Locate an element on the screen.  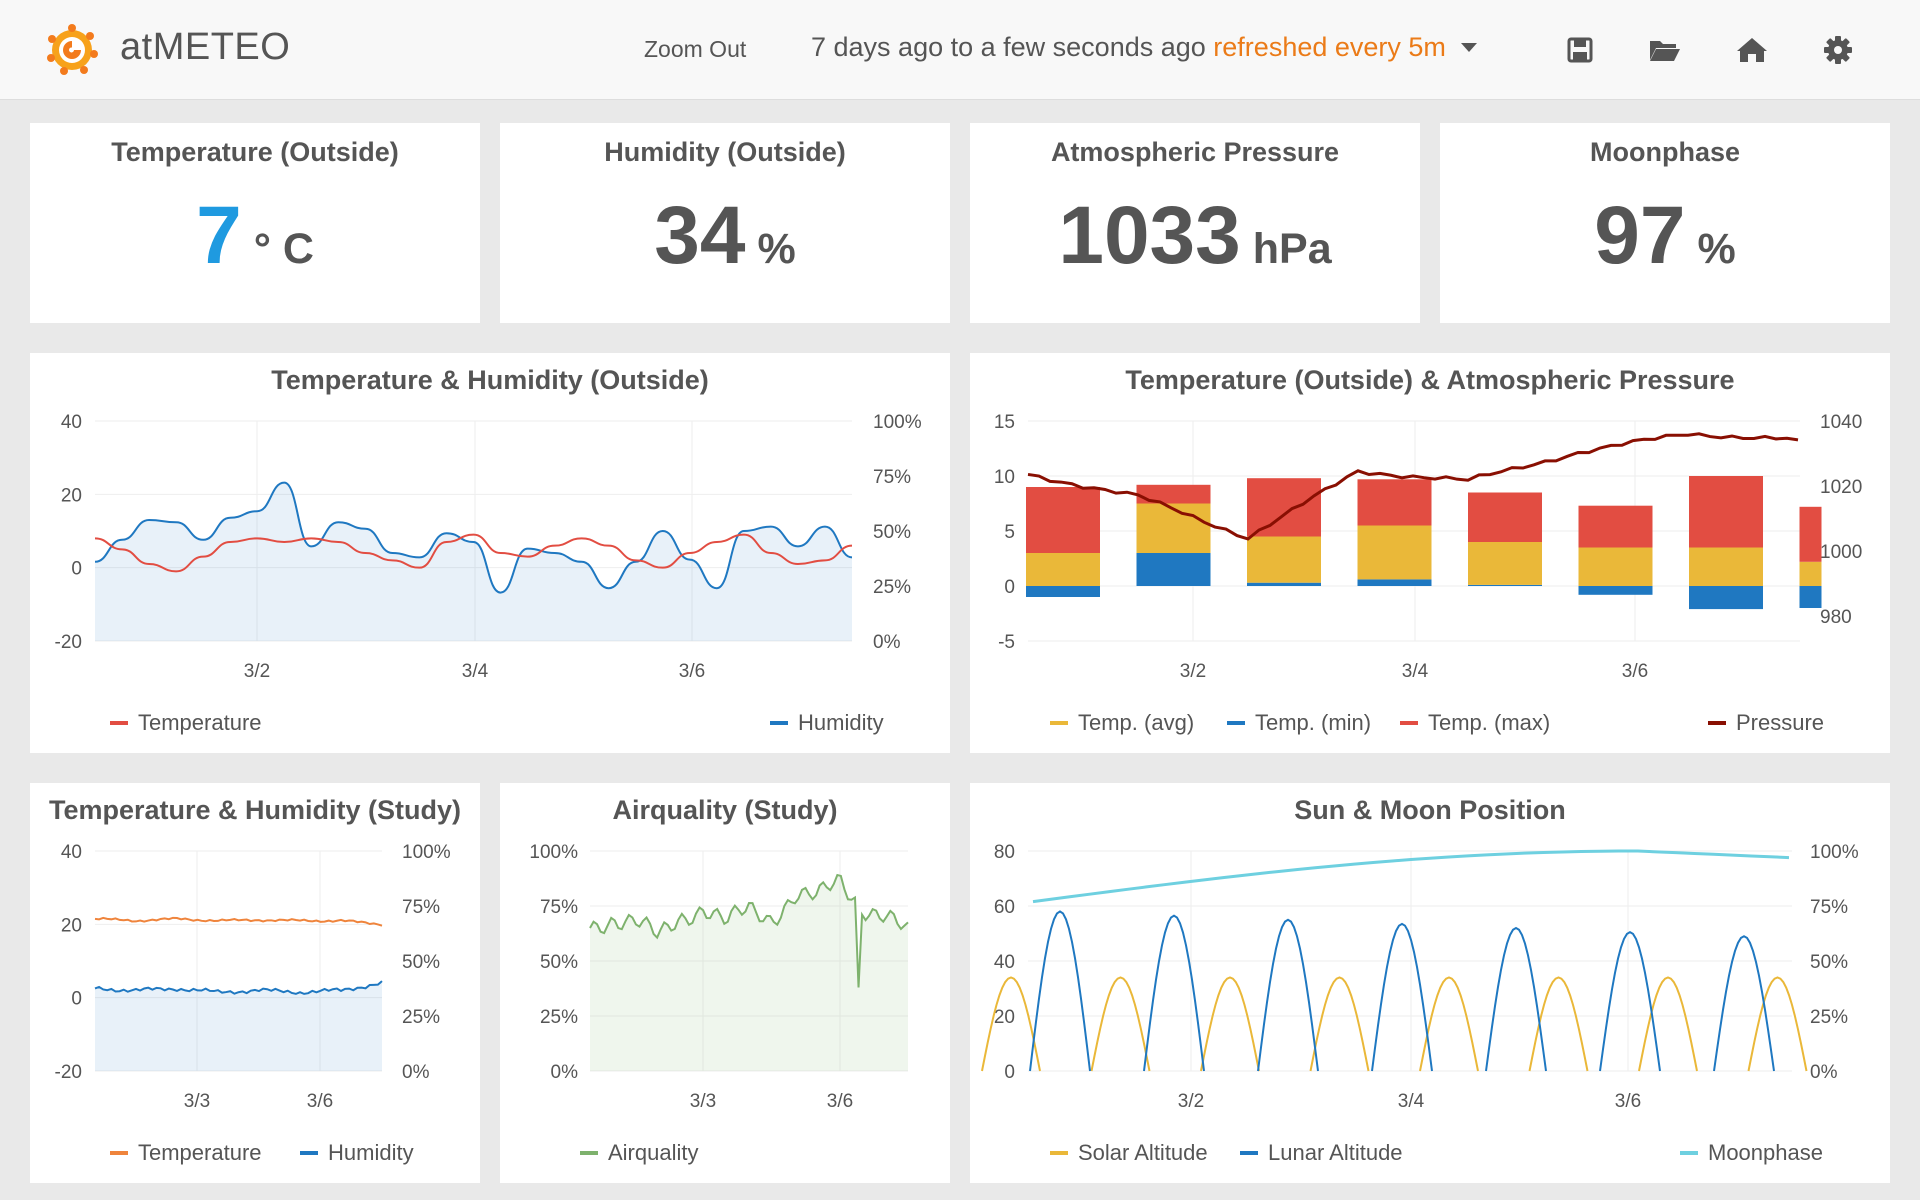
y-tick-label: 25% is located at coordinates (559, 1017).